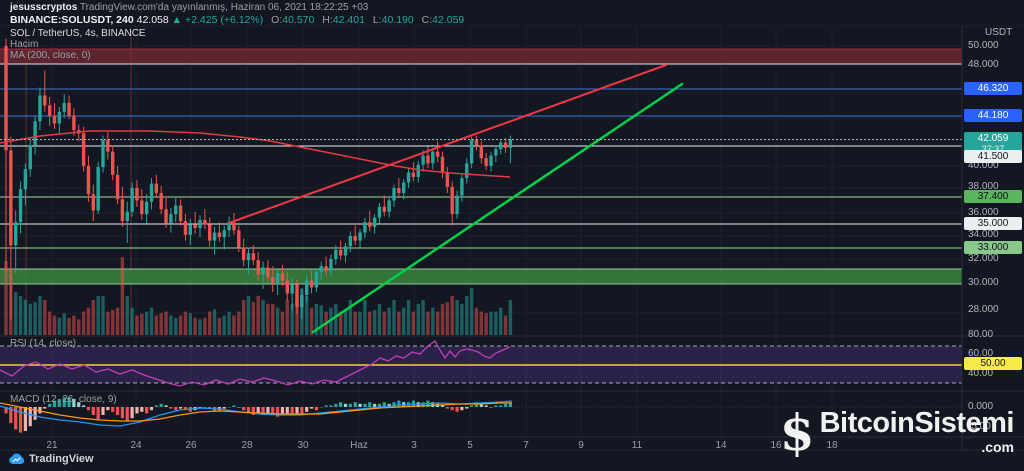  What do you see at coordinates (983, 64) in the screenshot?
I see `axis-tick-label: 48.000` at bounding box center [983, 64].